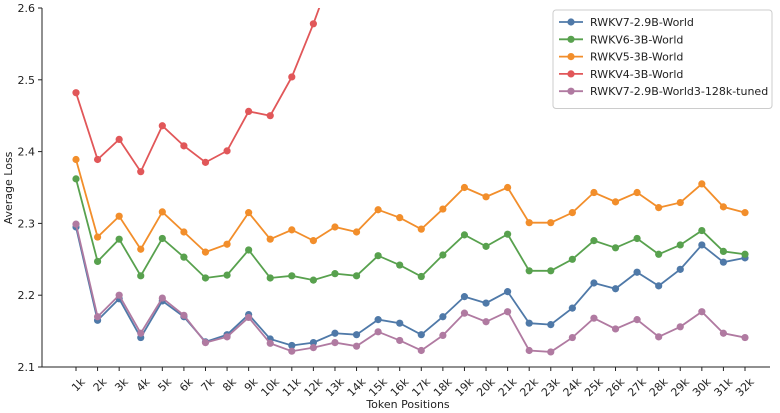 Image resolution: width=780 pixels, height=413 pixels. Describe the element at coordinates (529, 387) in the screenshot. I see `x-tick-label: 22k` at that location.